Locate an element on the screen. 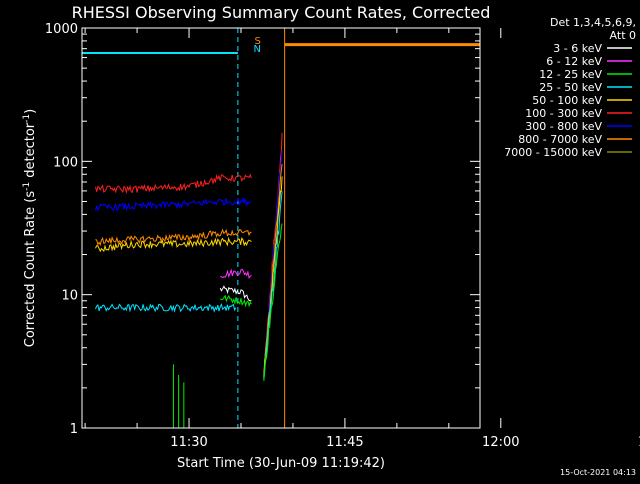  legend-header: Att 0 is located at coordinates (623, 35).